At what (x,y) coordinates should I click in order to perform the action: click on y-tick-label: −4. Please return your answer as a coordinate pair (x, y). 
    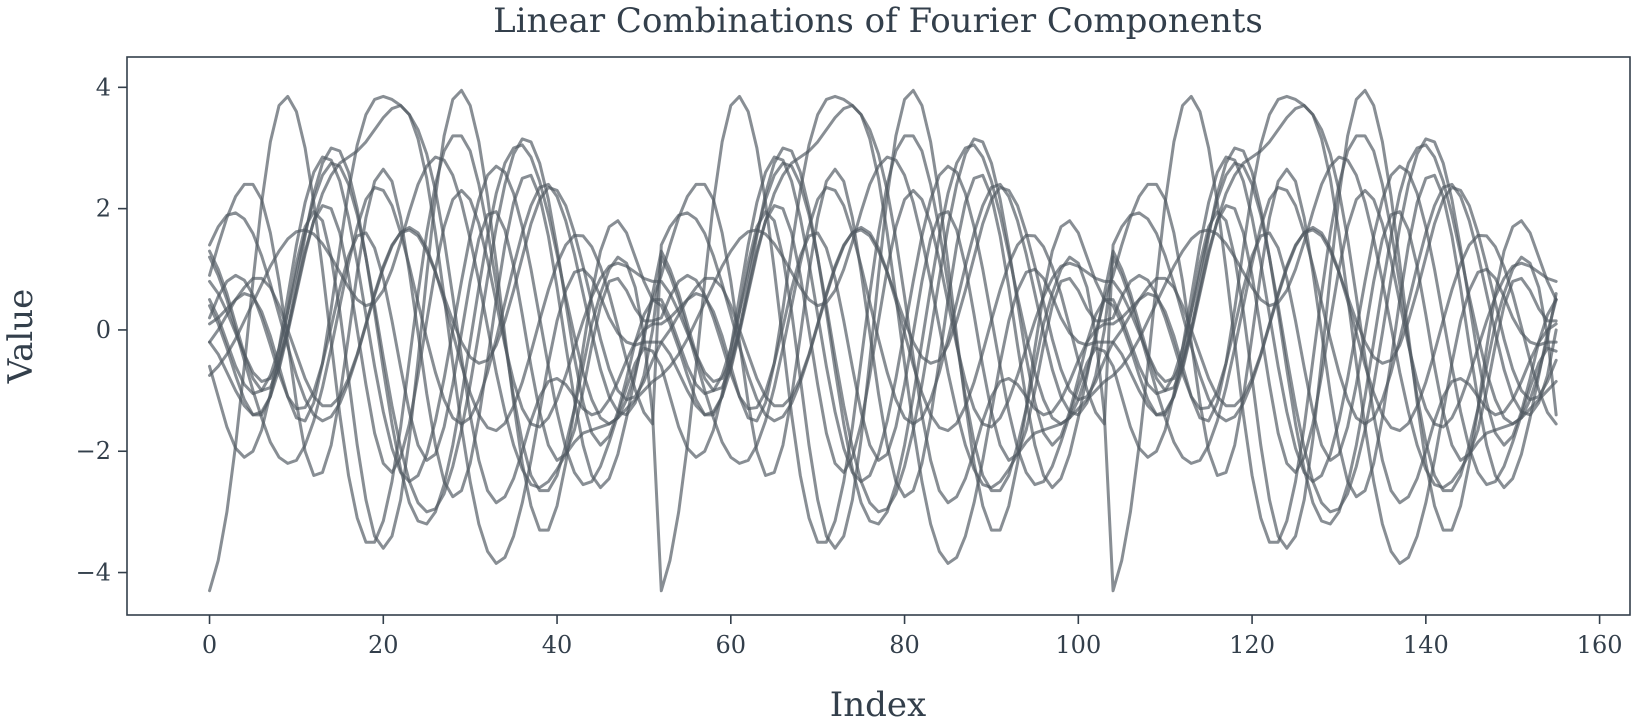
    Looking at the image, I should click on (93, 573).